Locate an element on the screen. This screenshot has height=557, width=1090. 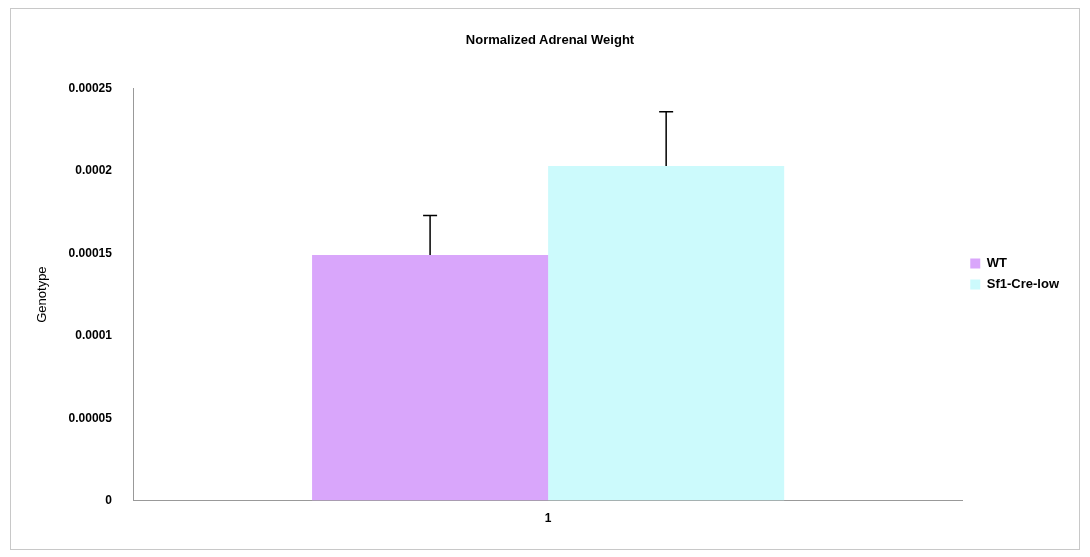
legend-label: WT is located at coordinates (997, 263).